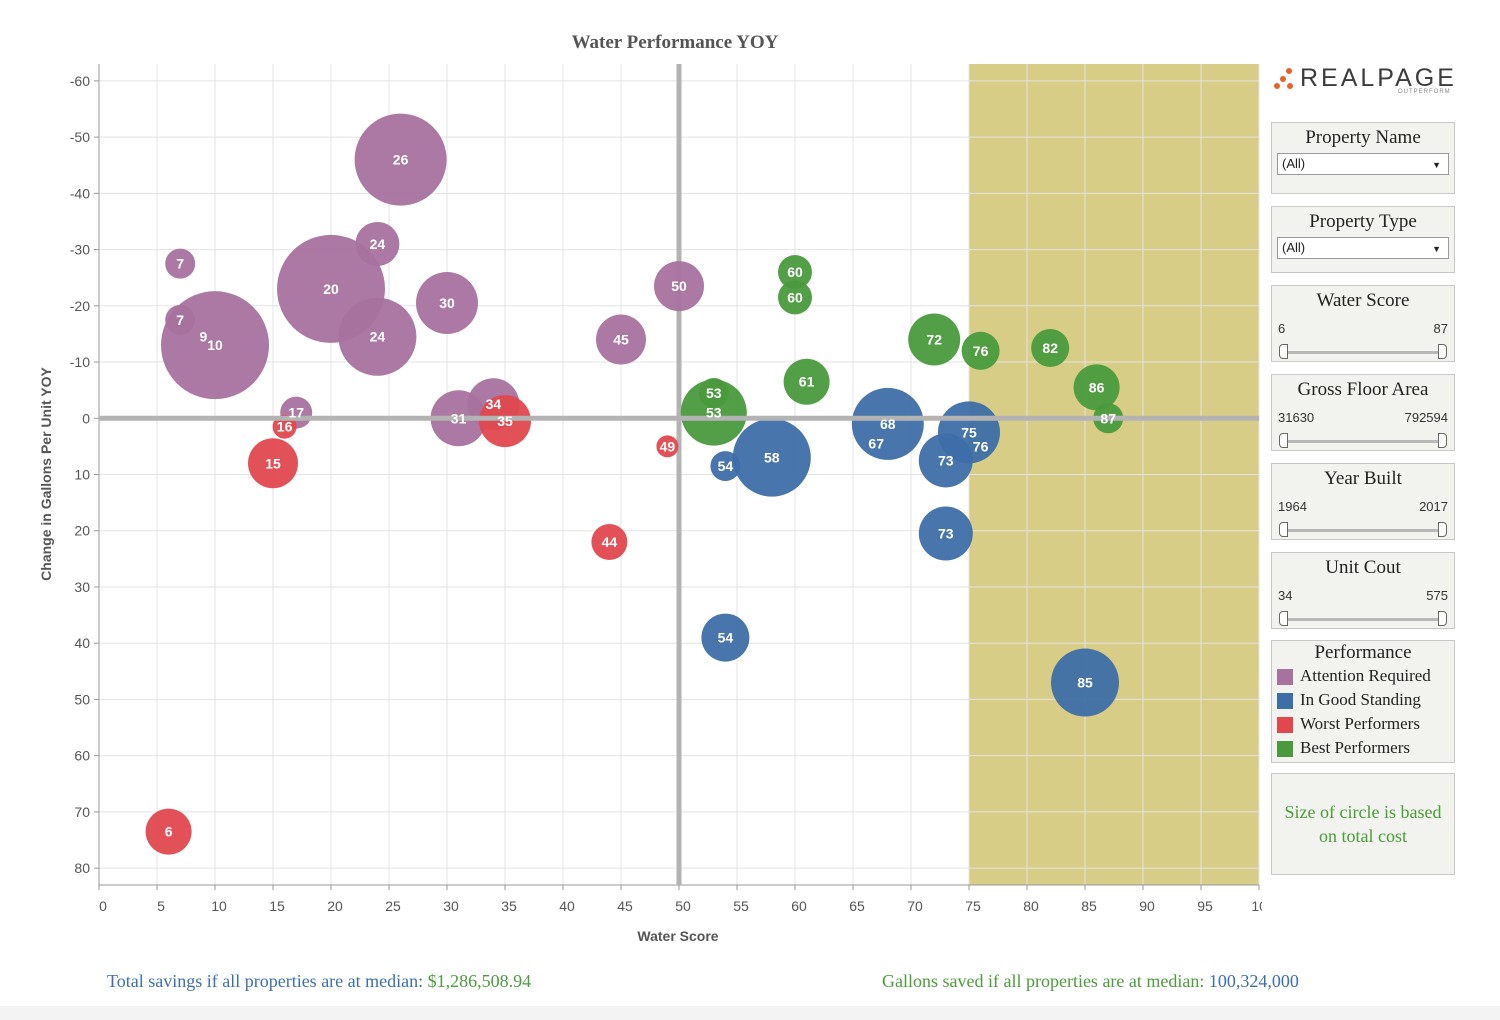 The width and height of the screenshot is (1500, 1020). What do you see at coordinates (1355, 747) in the screenshot?
I see `legend-label: Best Performers` at bounding box center [1355, 747].